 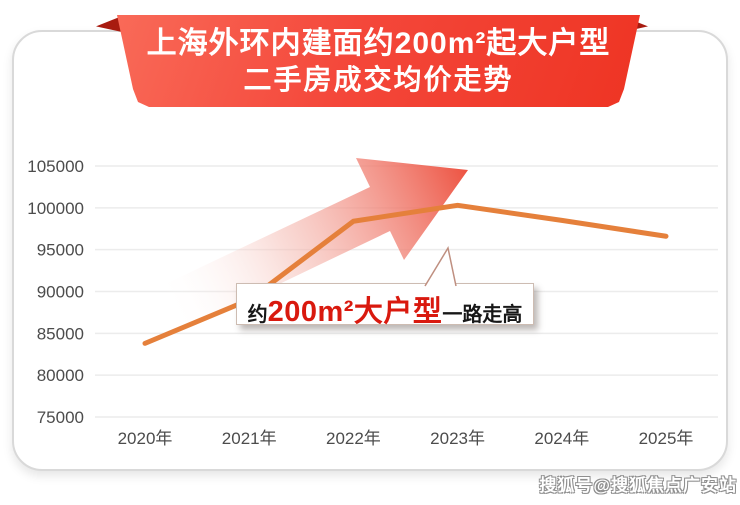 I want to click on y-axis-label: 90000, so click(x=60, y=292).